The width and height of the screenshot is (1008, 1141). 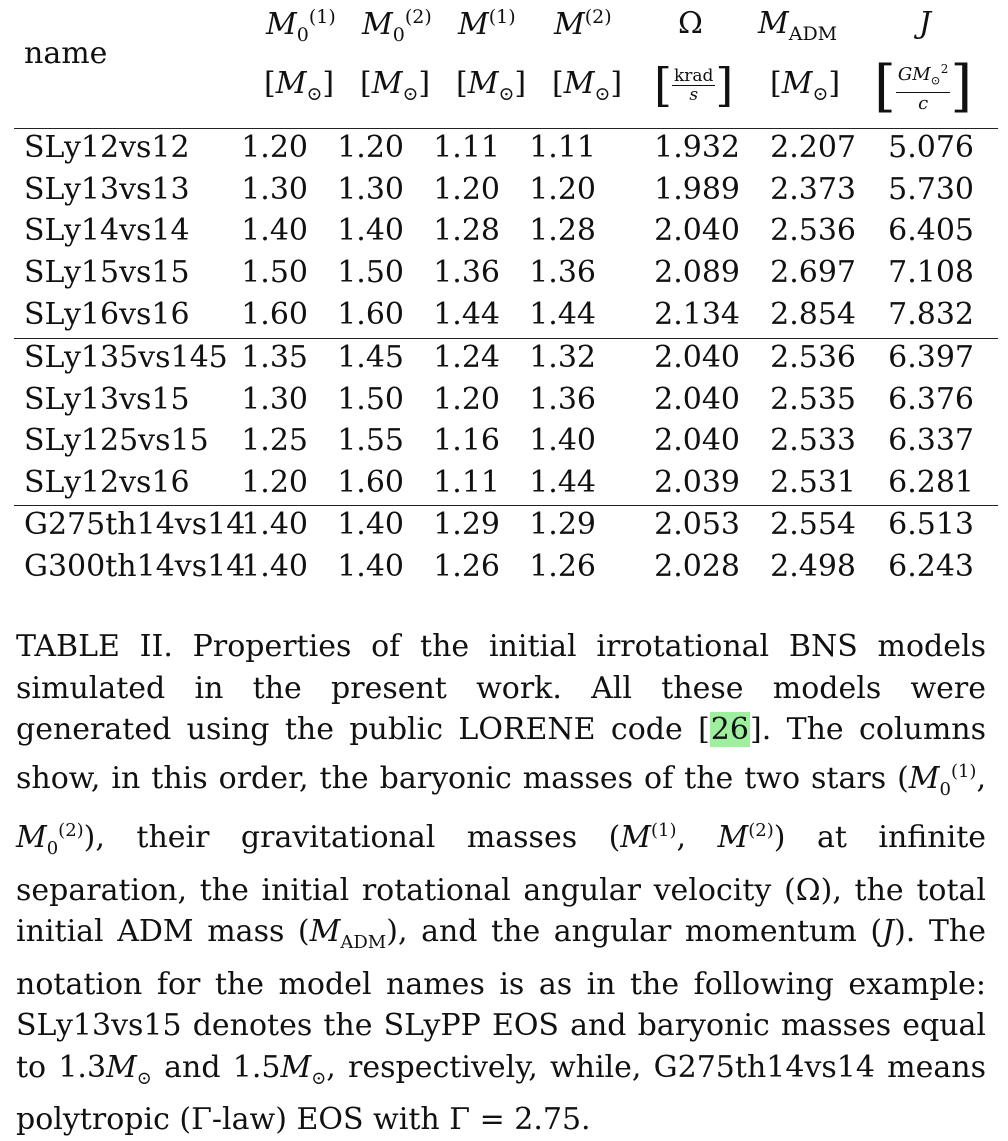 I want to click on header-j: J, so click(x=925, y=23).